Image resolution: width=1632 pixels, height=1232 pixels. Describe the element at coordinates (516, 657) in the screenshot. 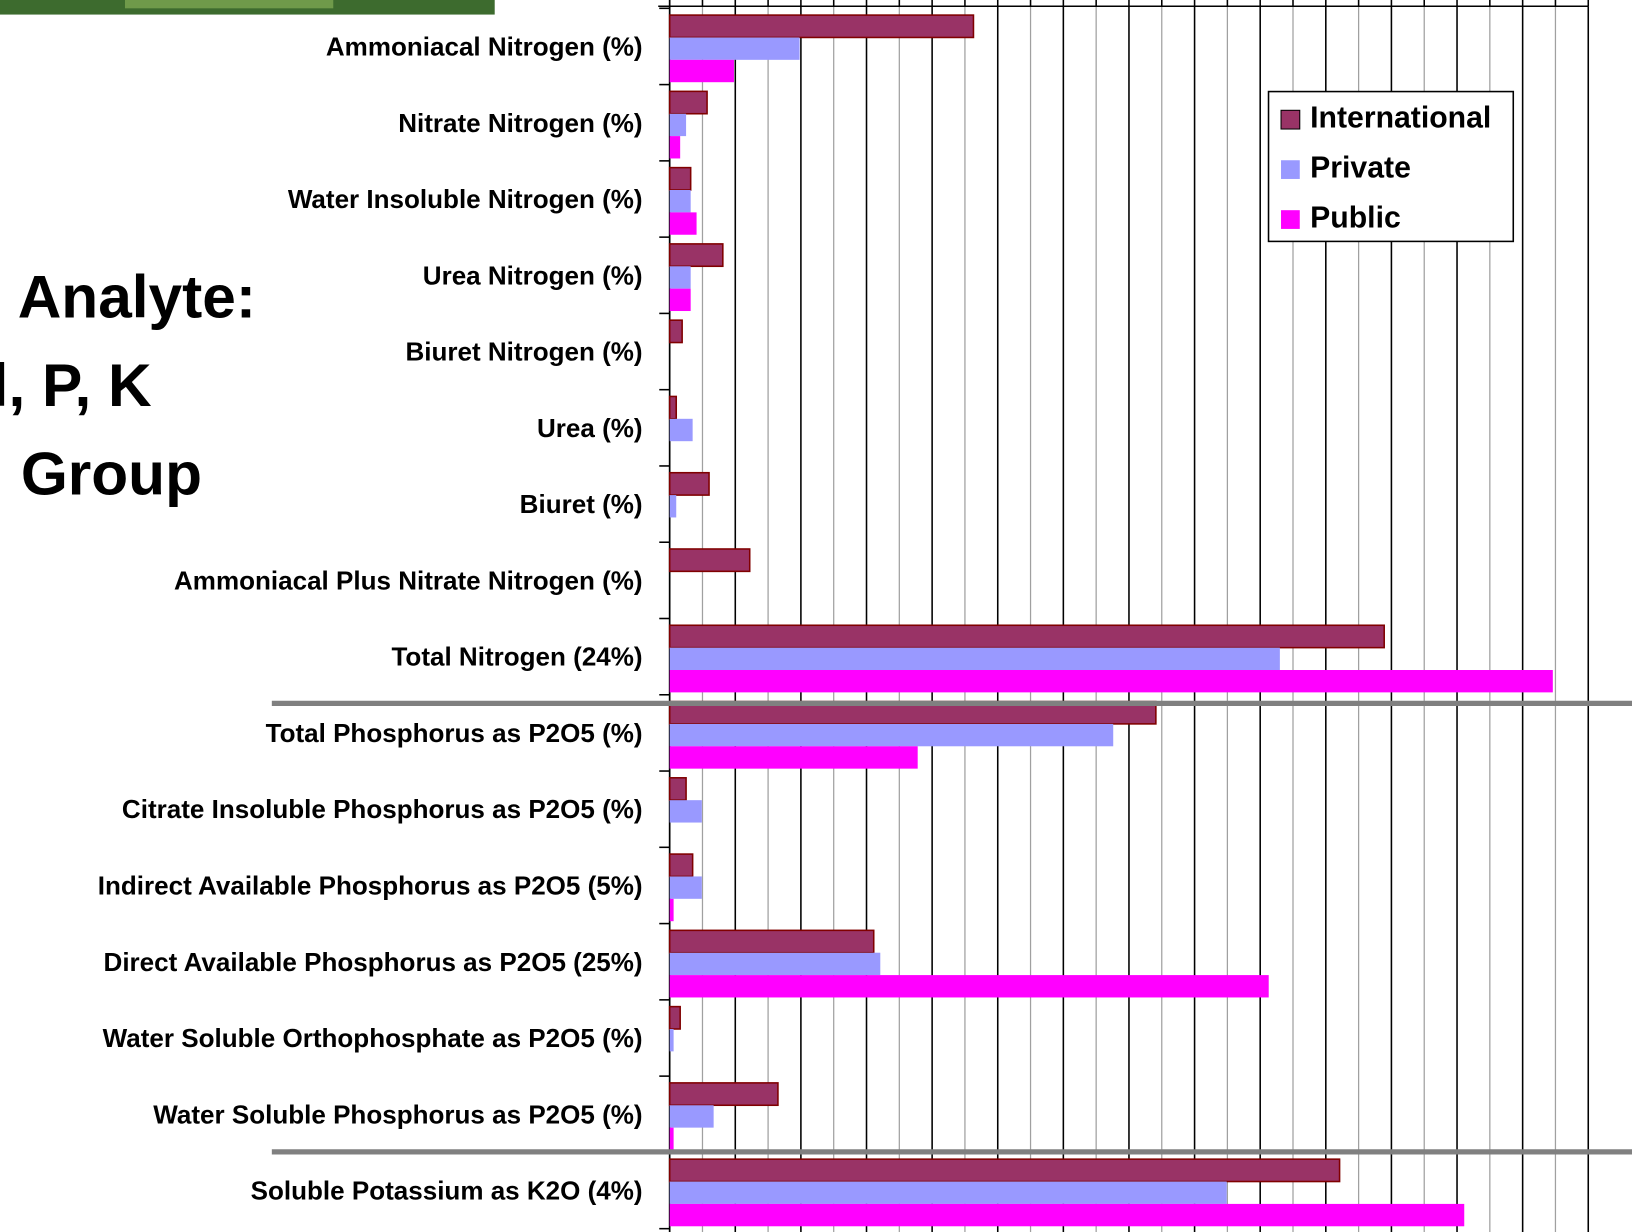

I see `y-tick-label: Total Nitrogen (24%)` at that location.